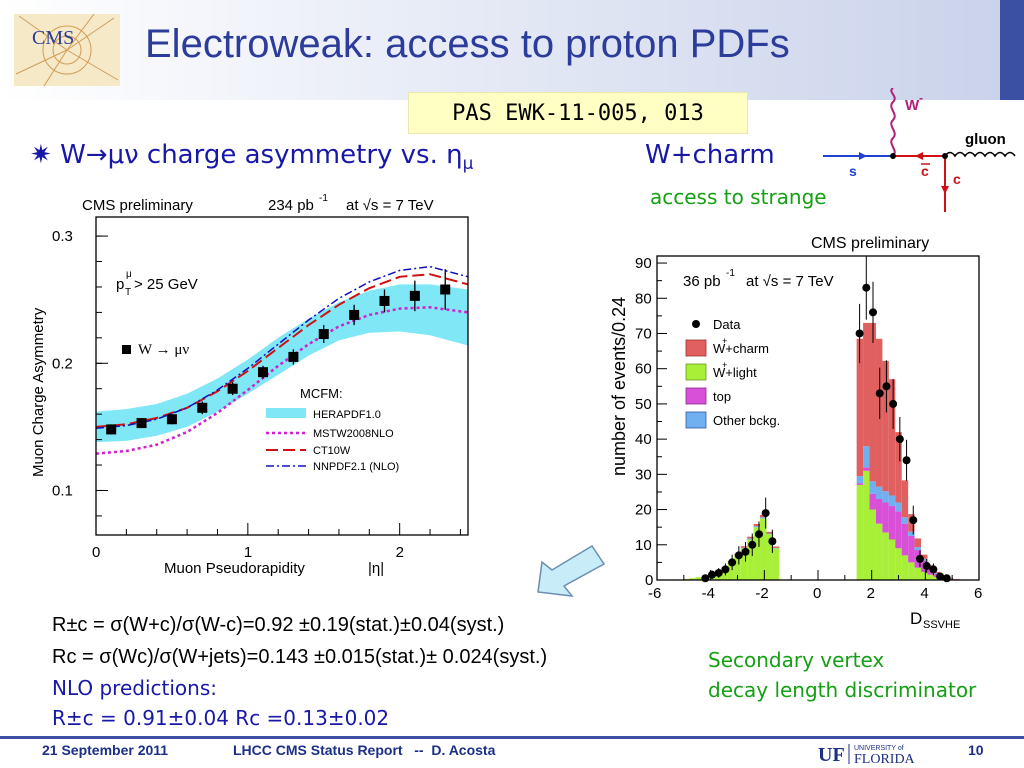 This screenshot has height=768, width=1024. I want to click on feyn-s-label: s, so click(853, 171).